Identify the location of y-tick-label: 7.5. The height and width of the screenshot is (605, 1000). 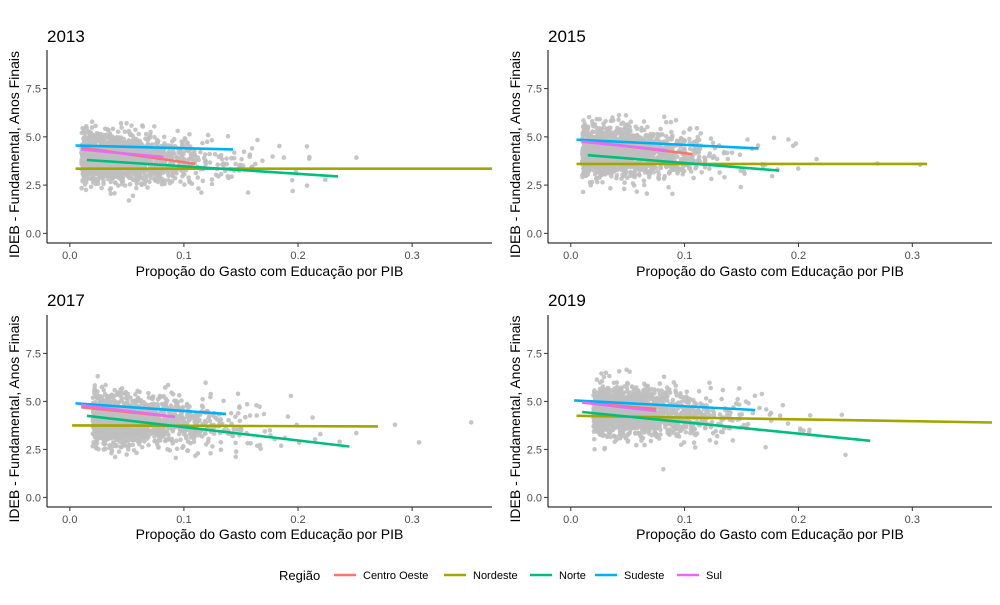
(534, 90).